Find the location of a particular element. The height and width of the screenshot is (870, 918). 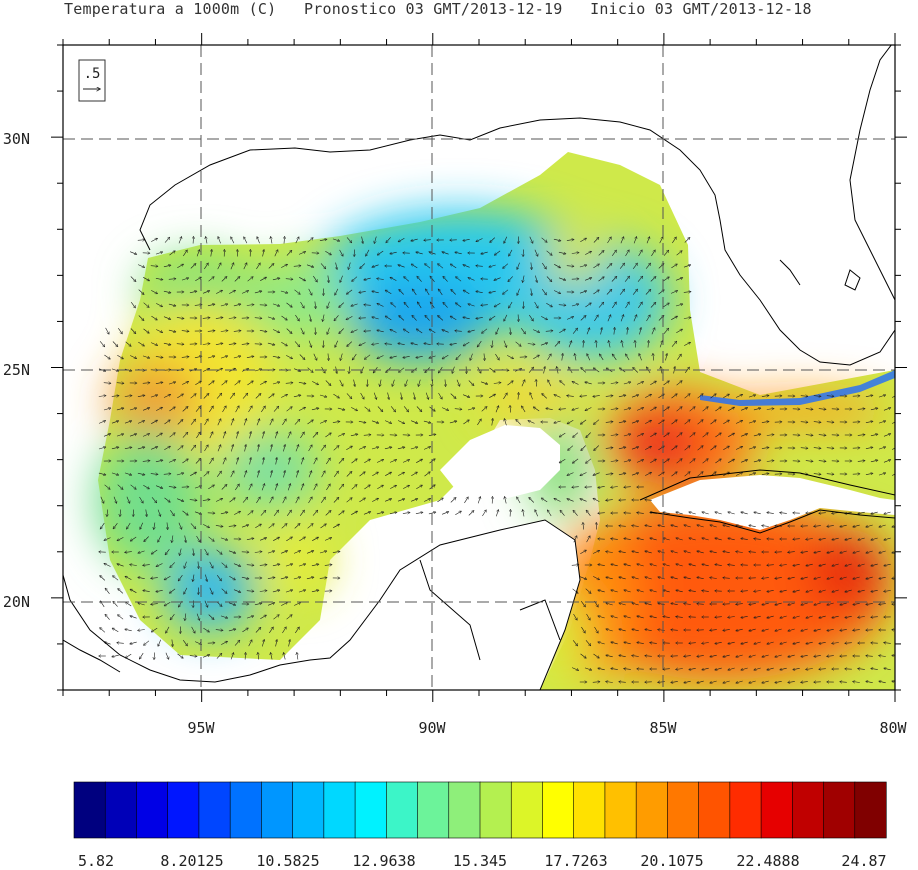

x-tick-label-85w: 85W is located at coordinates (663, 728).